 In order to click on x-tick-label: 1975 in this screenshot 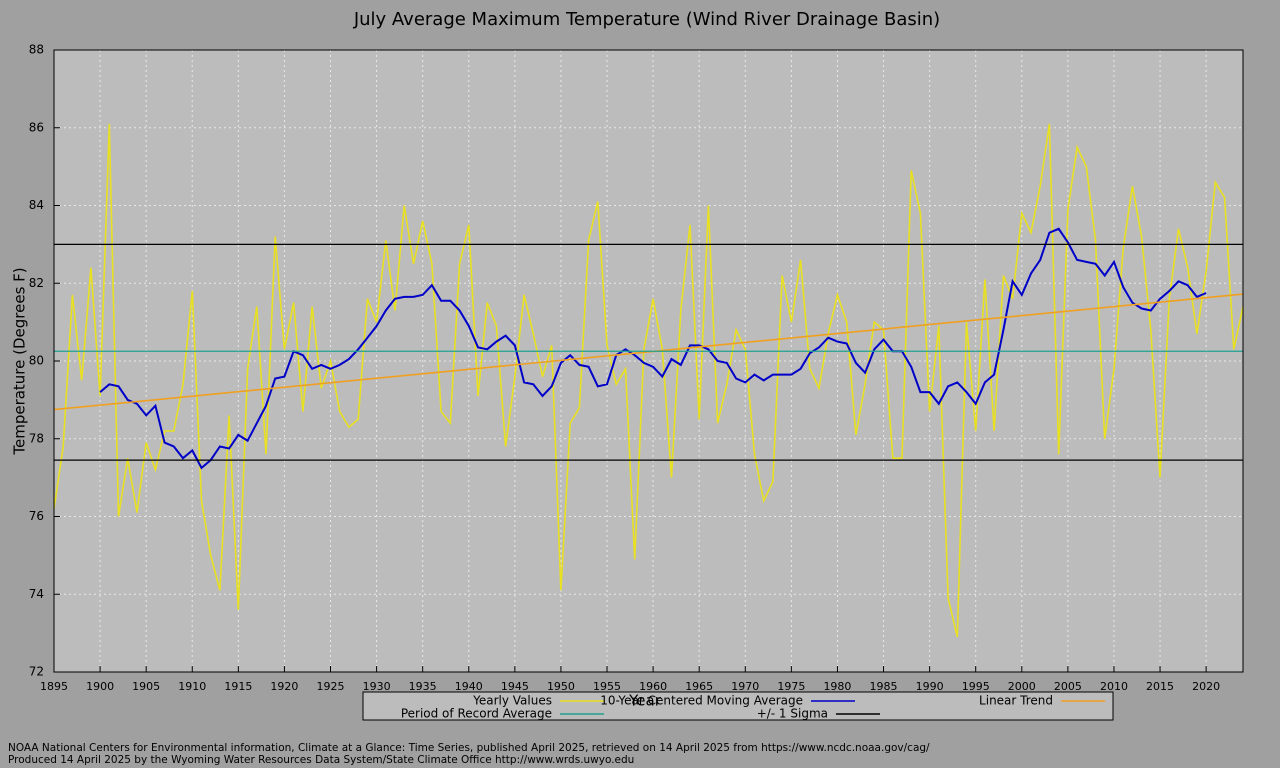, I will do `click(791, 686)`.